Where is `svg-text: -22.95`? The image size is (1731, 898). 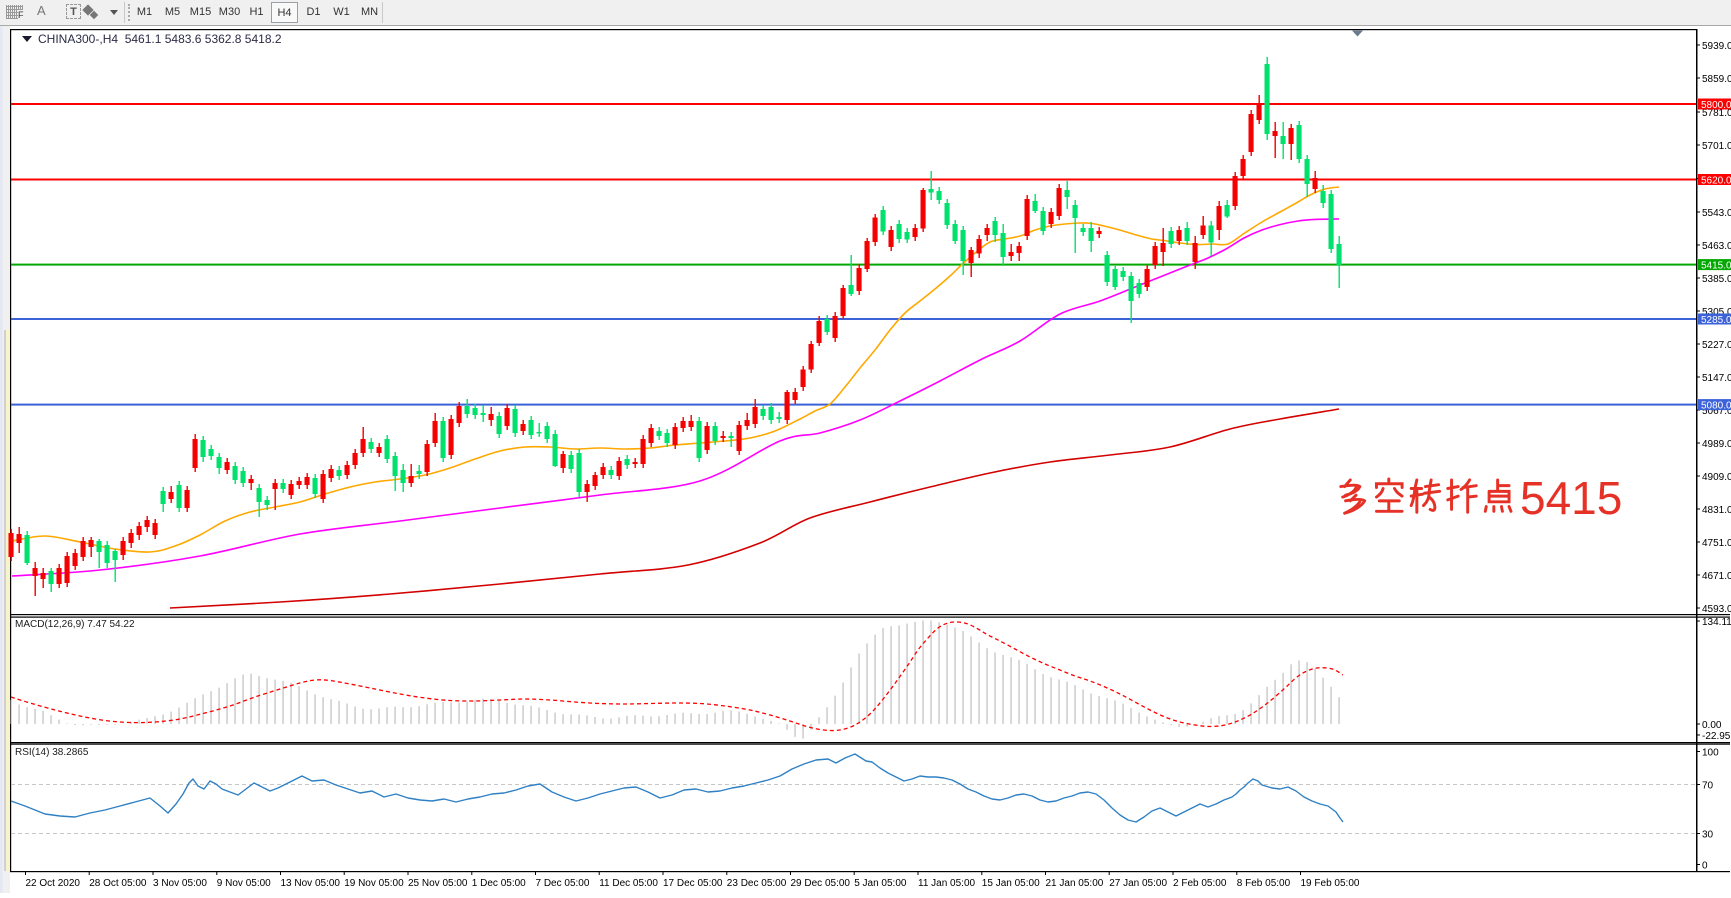 svg-text: -22.95 is located at coordinates (1716, 736).